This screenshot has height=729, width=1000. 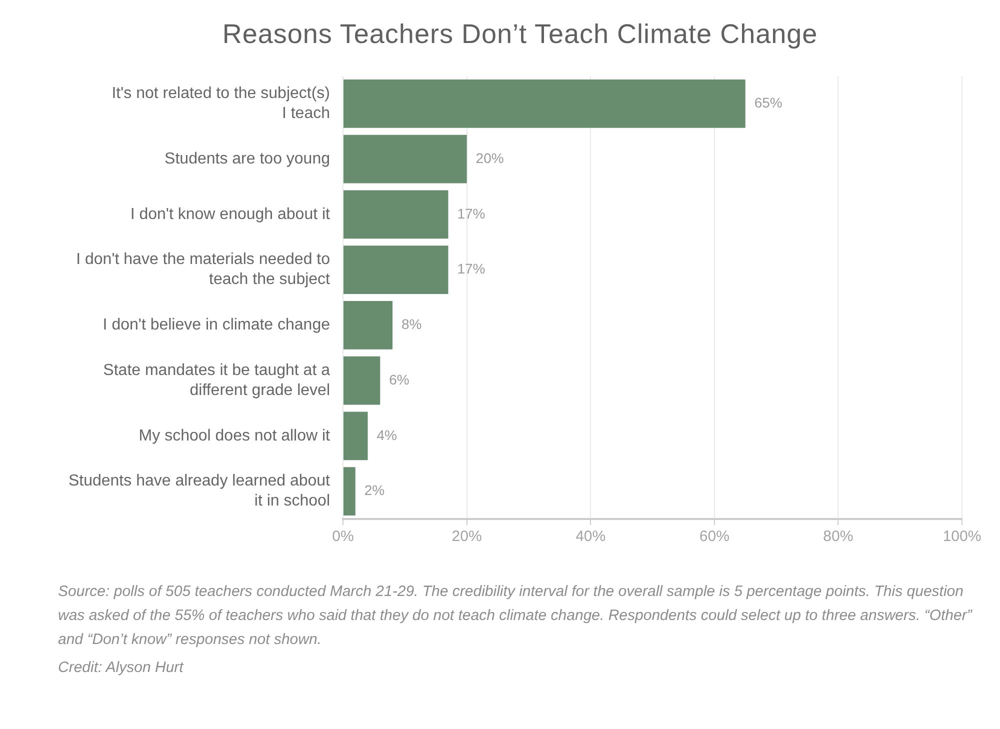 I want to click on data-label: 8%, so click(x=412, y=324).